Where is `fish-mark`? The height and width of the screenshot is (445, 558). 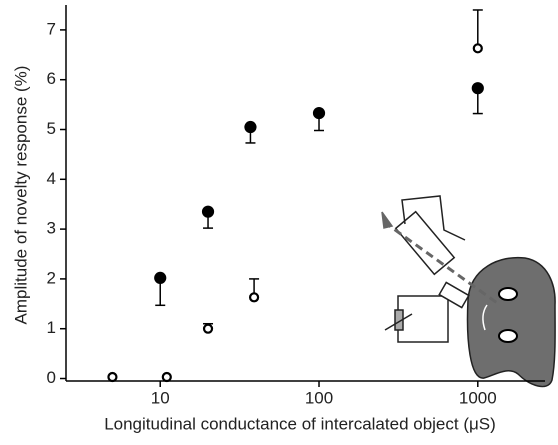 fish-mark is located at coordinates (485, 317).